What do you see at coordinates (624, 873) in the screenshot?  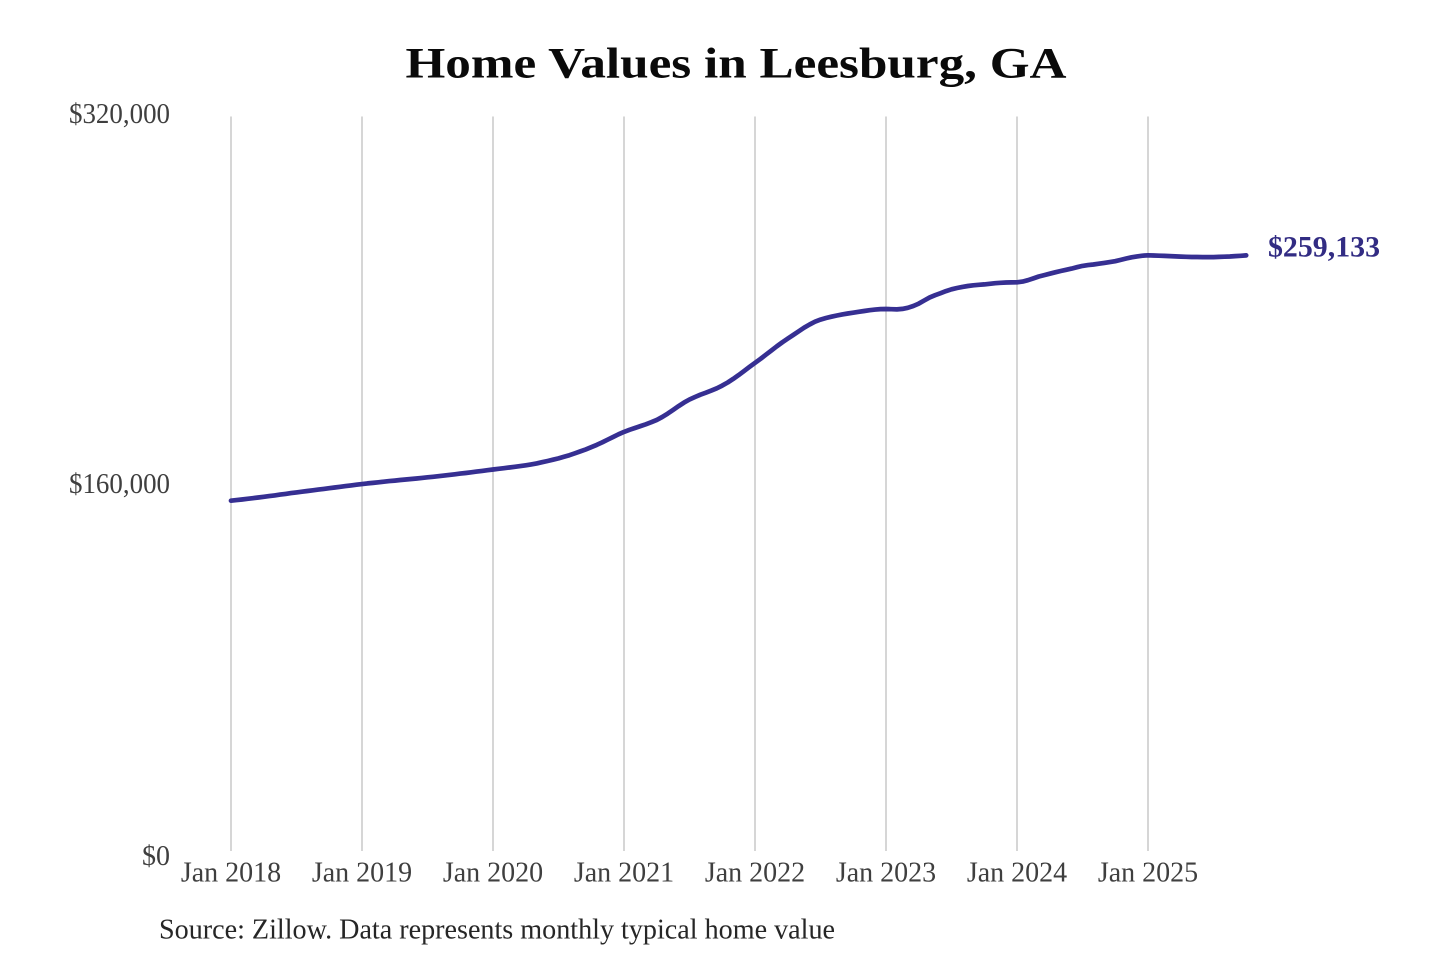 I see `svg-text: Jan 2021` at bounding box center [624, 873].